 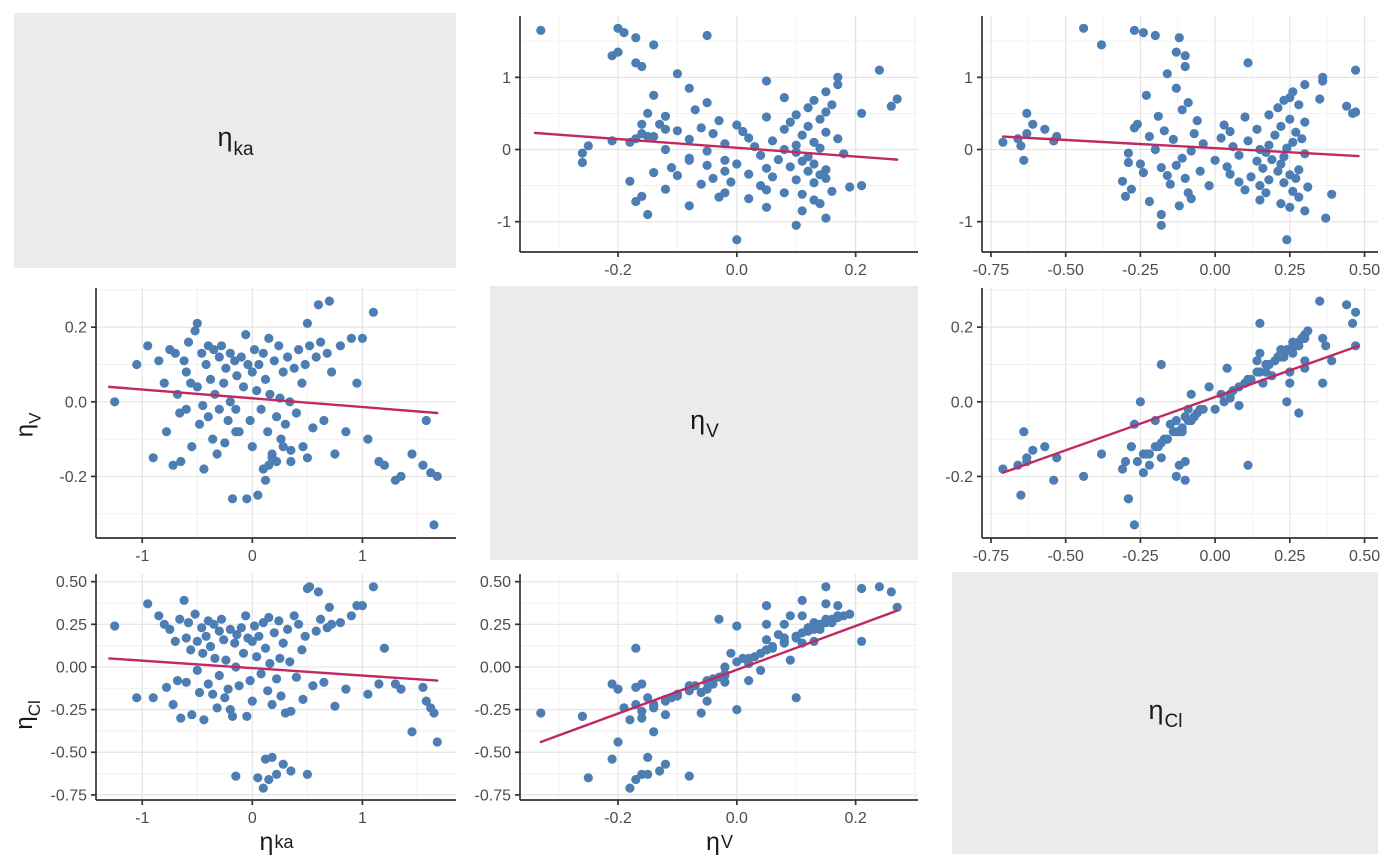 I want to click on y-tick-label: -1, so click(x=504, y=222).